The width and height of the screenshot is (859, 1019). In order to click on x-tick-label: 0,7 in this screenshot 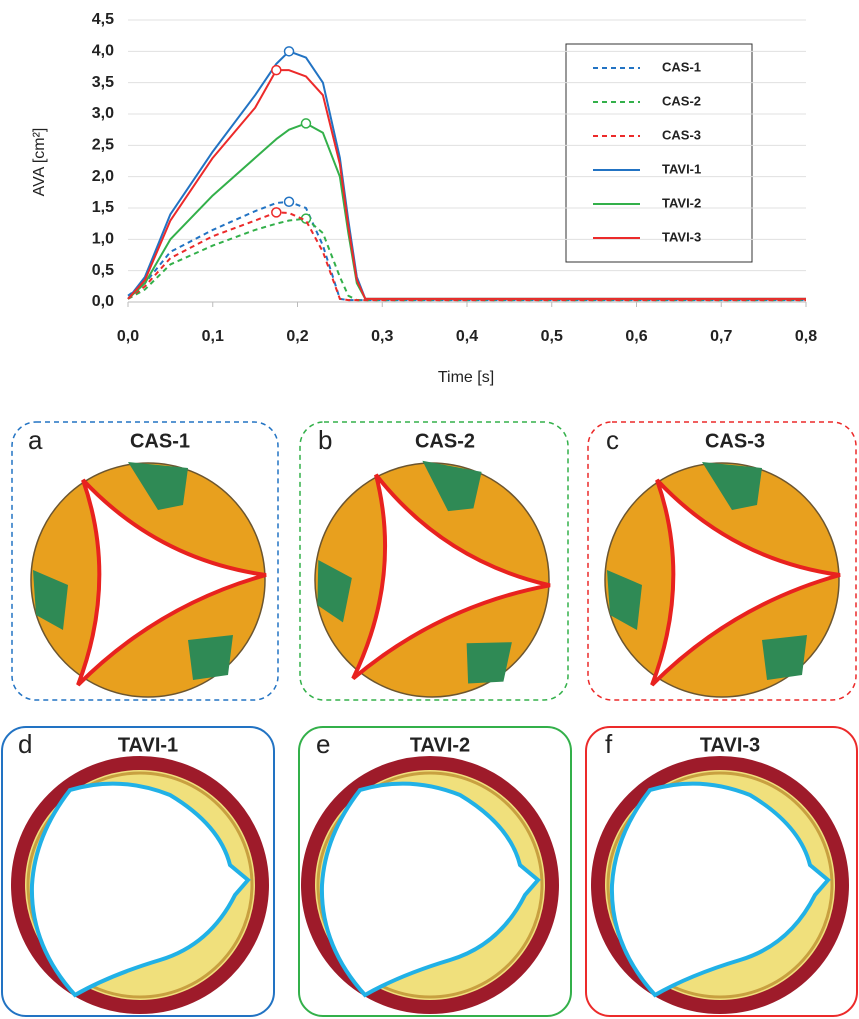, I will do `click(721, 336)`.